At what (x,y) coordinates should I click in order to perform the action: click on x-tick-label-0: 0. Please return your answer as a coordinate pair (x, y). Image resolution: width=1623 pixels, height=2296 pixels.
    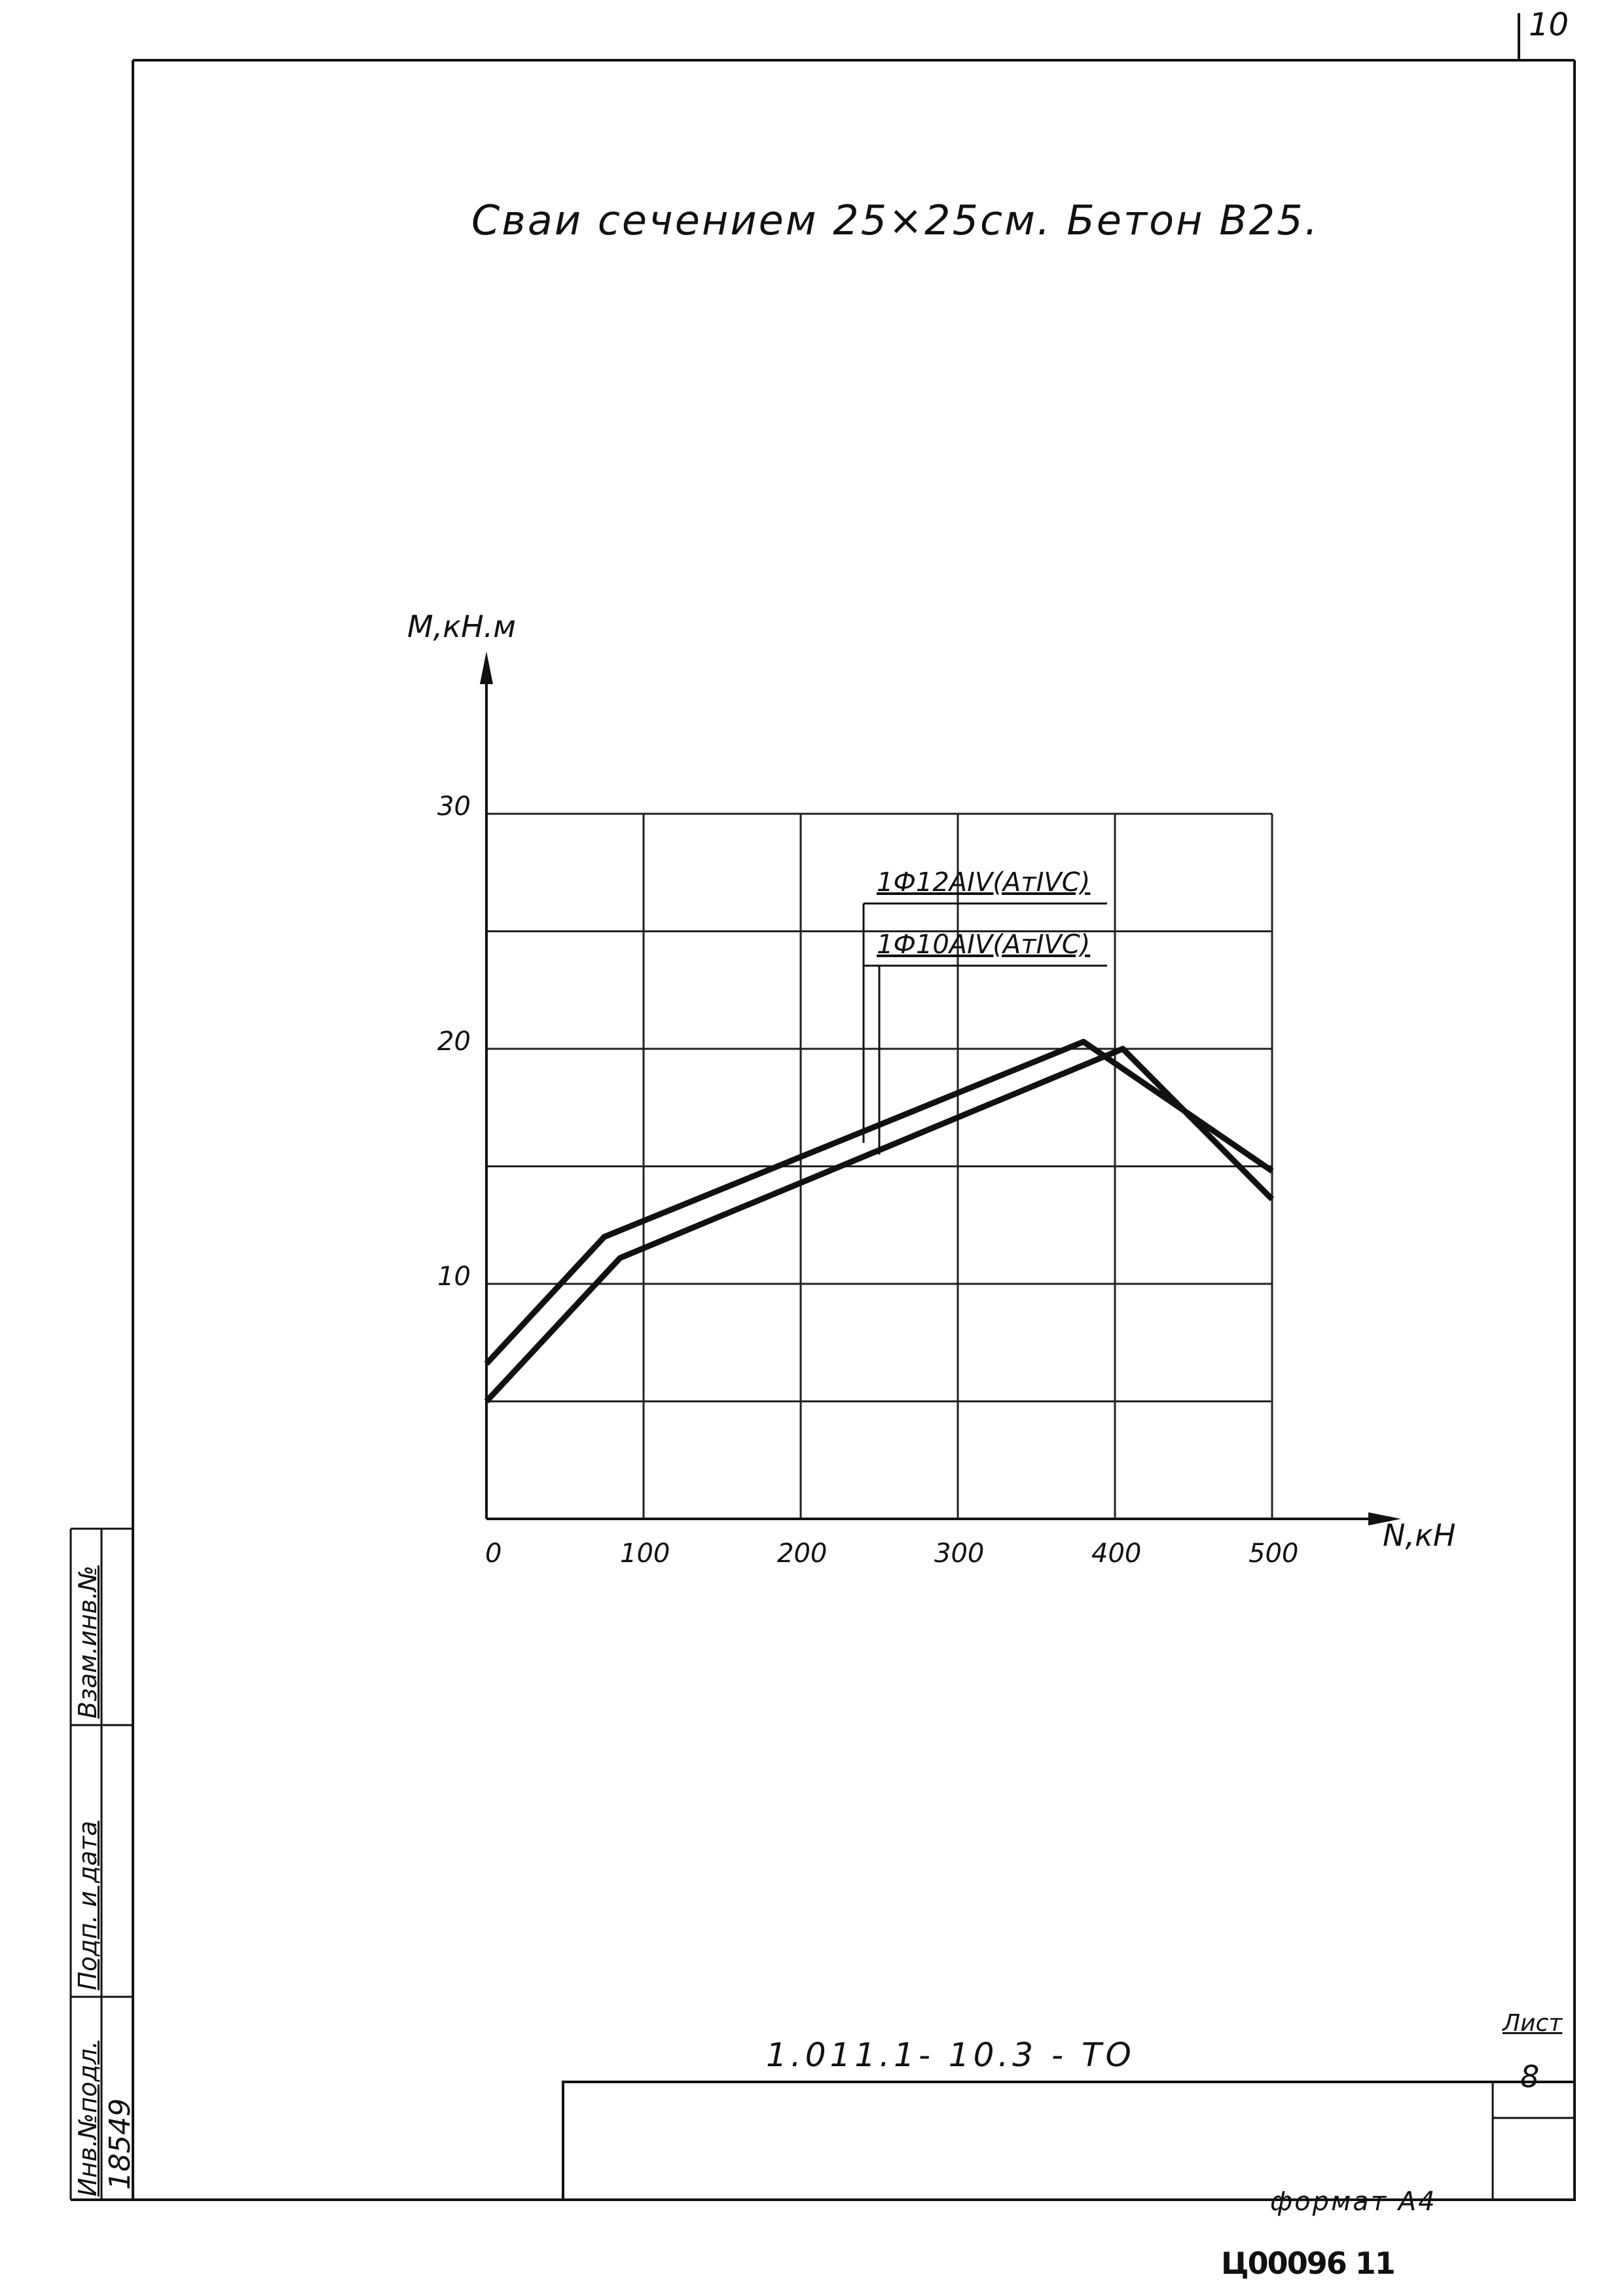
    Looking at the image, I should click on (493, 1554).